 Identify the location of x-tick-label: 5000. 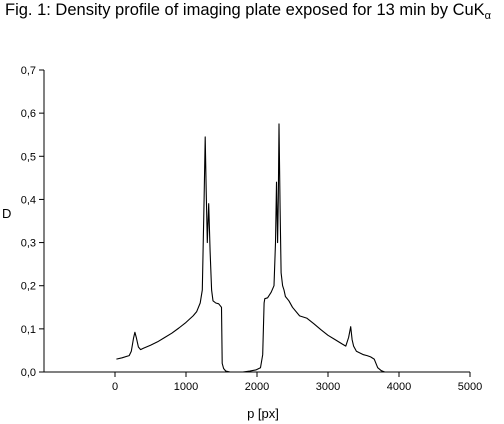
(470, 387).